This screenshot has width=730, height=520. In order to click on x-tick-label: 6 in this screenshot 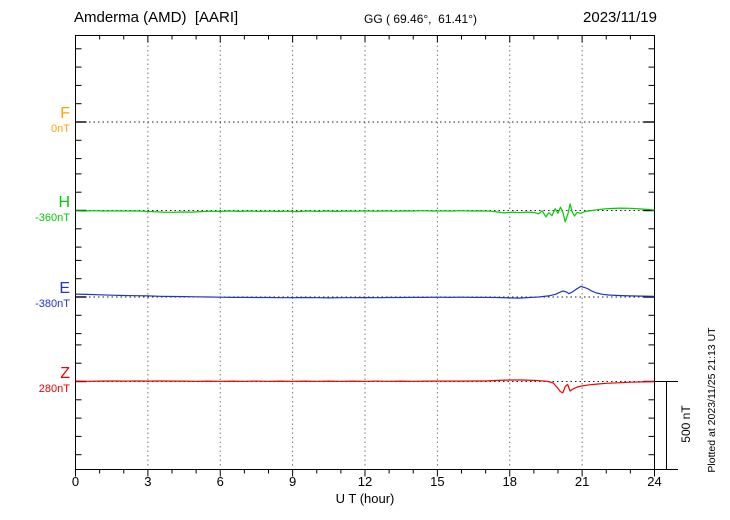, I will do `click(220, 481)`.